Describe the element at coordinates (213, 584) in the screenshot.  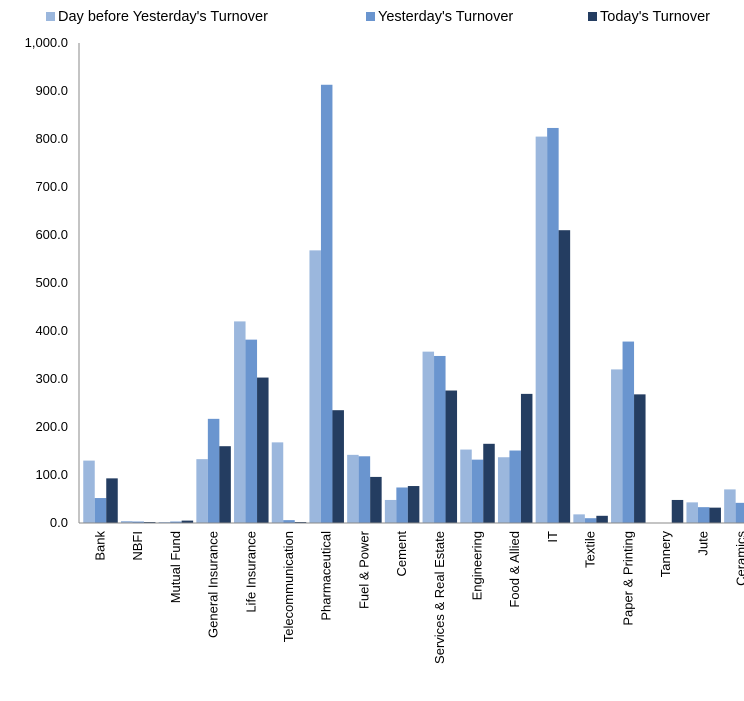
I see `x-tick-label: General Insurance` at that location.